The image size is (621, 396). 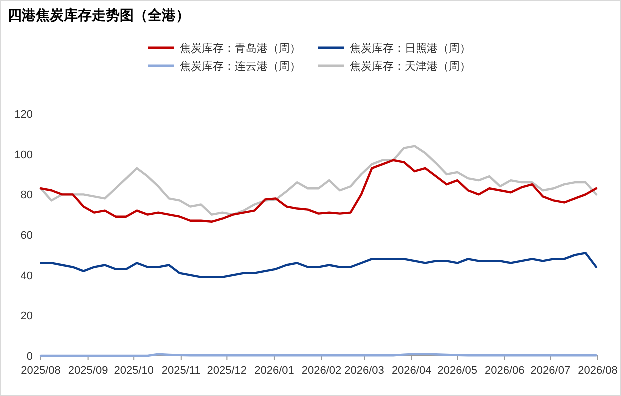 What do you see at coordinates (322, 371) in the screenshot?
I see `x-tick-label: 2026/02` at bounding box center [322, 371].